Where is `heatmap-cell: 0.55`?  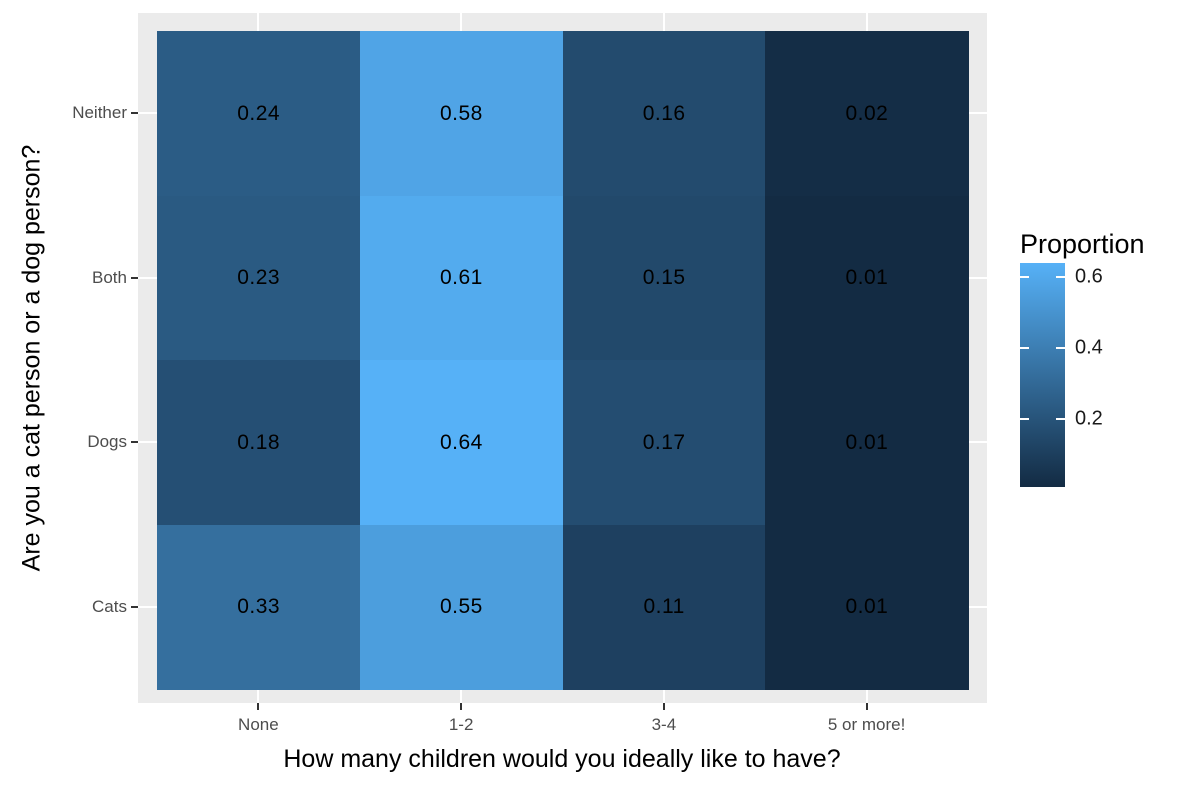
heatmap-cell: 0.55 is located at coordinates (461, 607).